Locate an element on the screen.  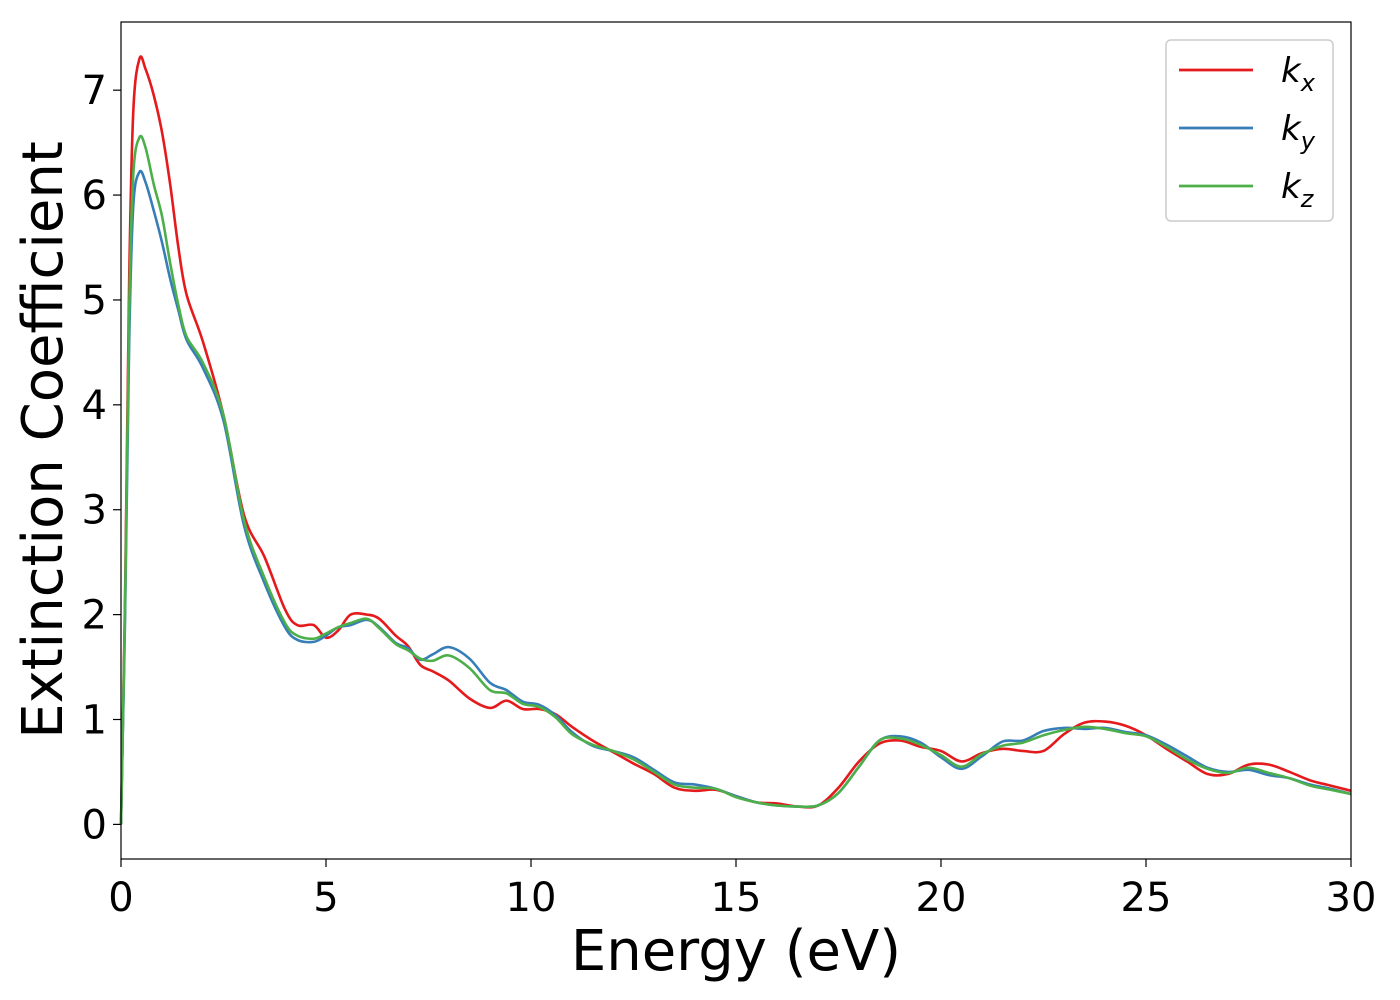
x-tick-label: 5 is located at coordinates (325, 898).